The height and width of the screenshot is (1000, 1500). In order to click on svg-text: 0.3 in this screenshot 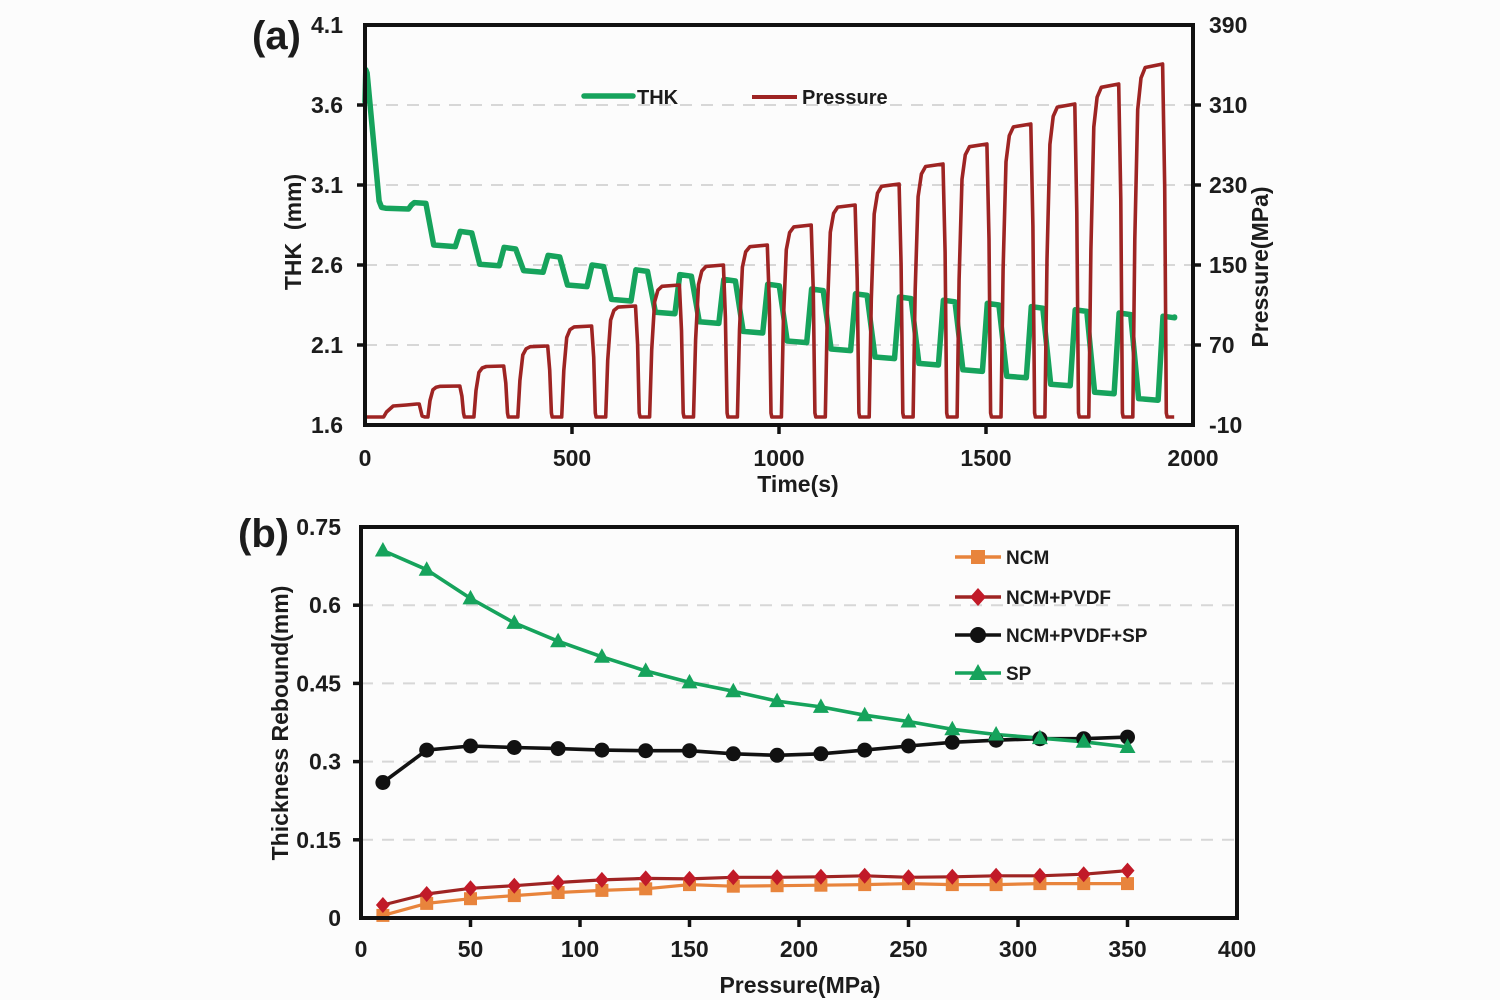, I will do `click(325, 762)`.